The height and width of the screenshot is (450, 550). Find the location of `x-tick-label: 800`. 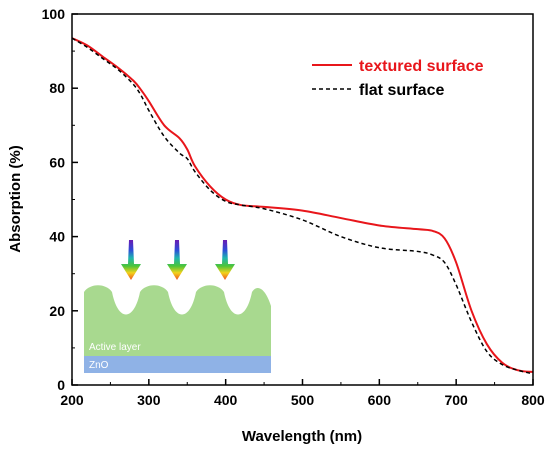

x-tick-label: 800 is located at coordinates (533, 400).